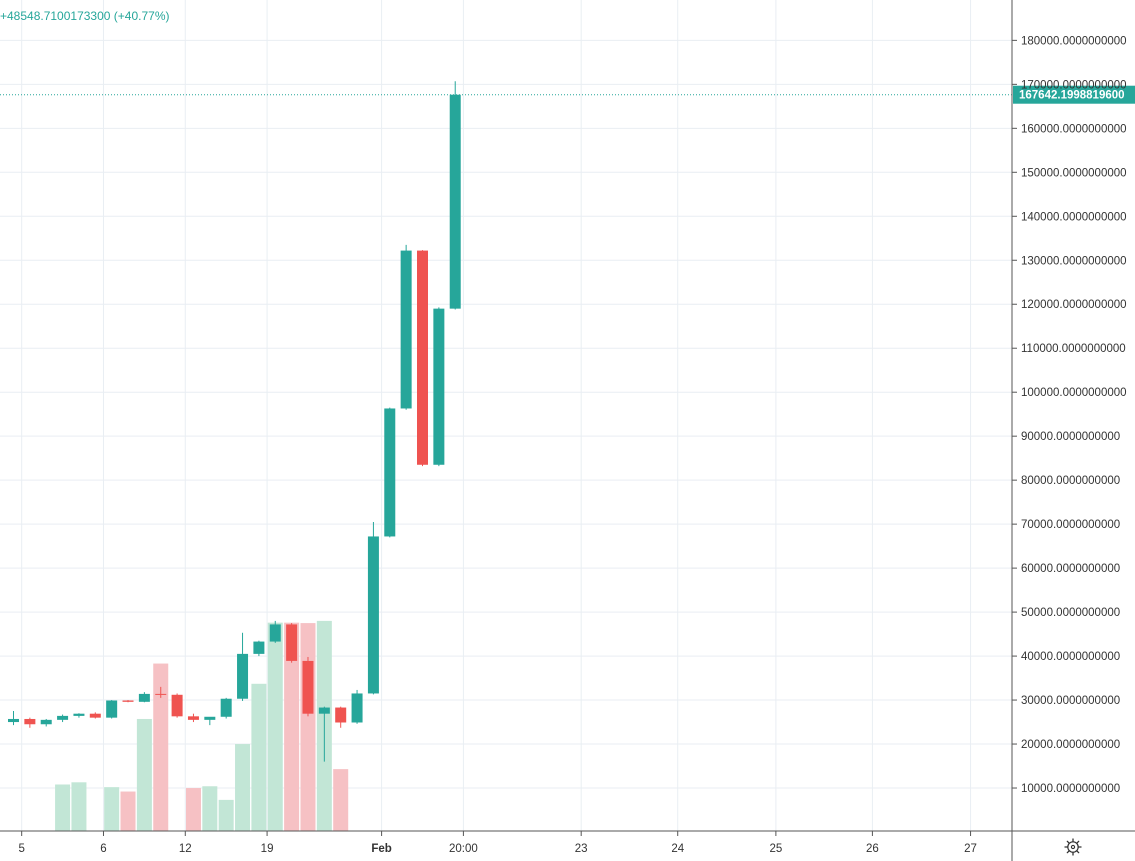  Describe the element at coordinates (1070, 481) in the screenshot. I see `y-tick-label: 80000.0000000000` at that location.